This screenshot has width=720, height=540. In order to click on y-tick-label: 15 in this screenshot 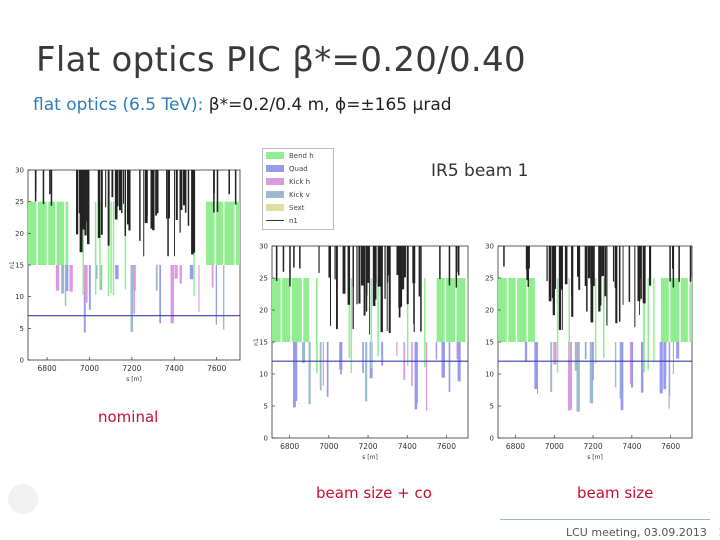, I will do `click(263, 343)`.